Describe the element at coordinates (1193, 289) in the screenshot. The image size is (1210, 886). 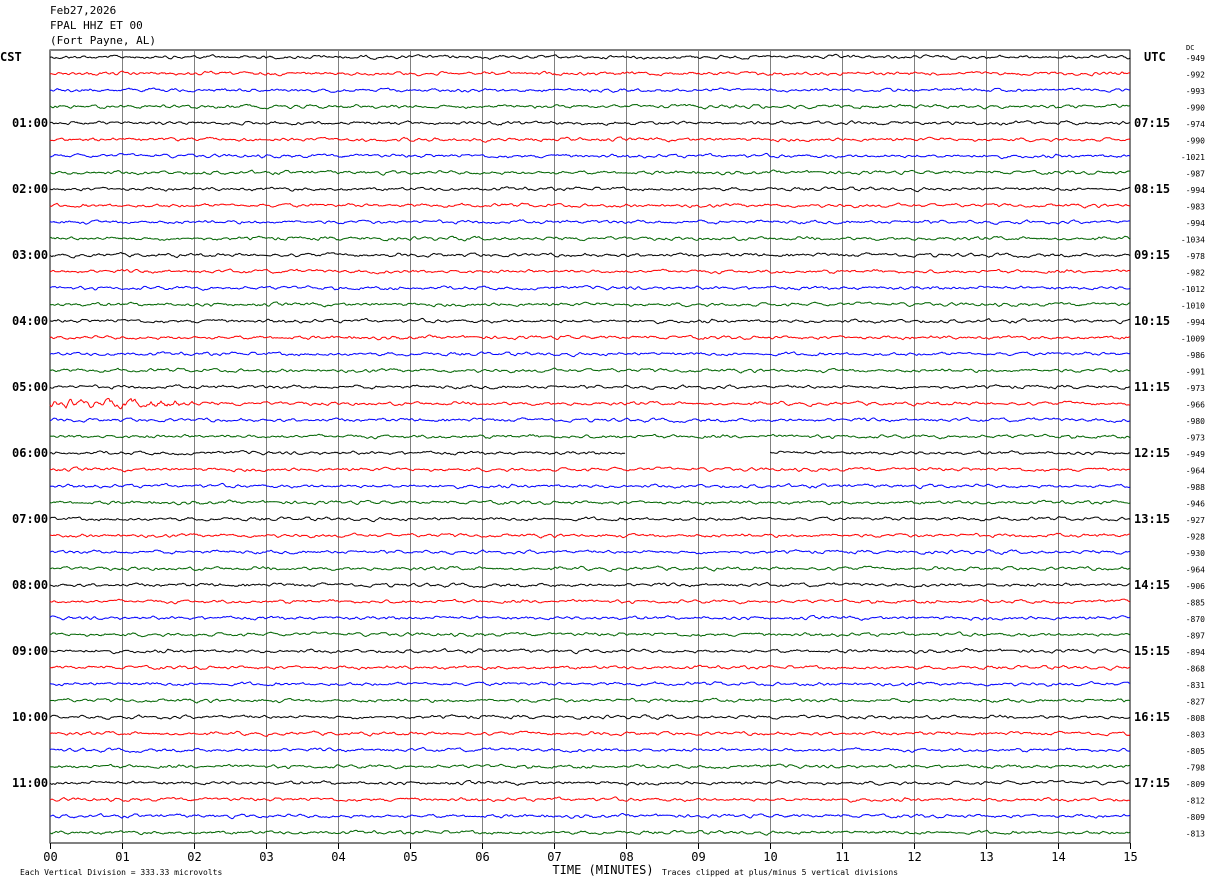
I see `dc-offset-label: -1012` at that location.